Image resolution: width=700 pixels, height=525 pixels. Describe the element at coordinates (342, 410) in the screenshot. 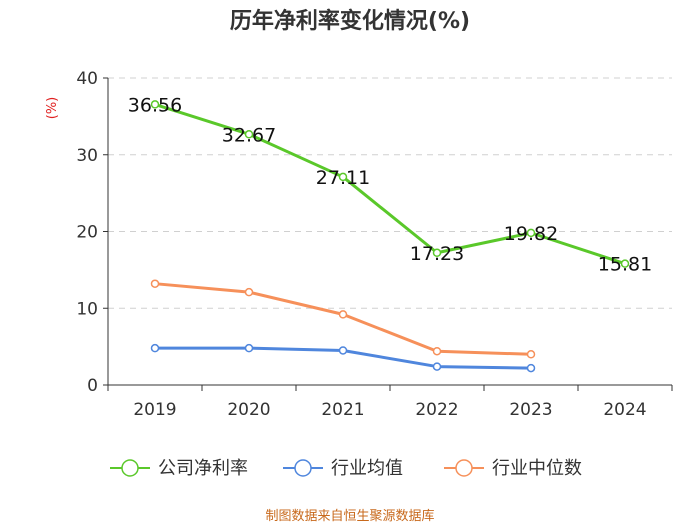

I see `x-tick-label: 2021` at that location.